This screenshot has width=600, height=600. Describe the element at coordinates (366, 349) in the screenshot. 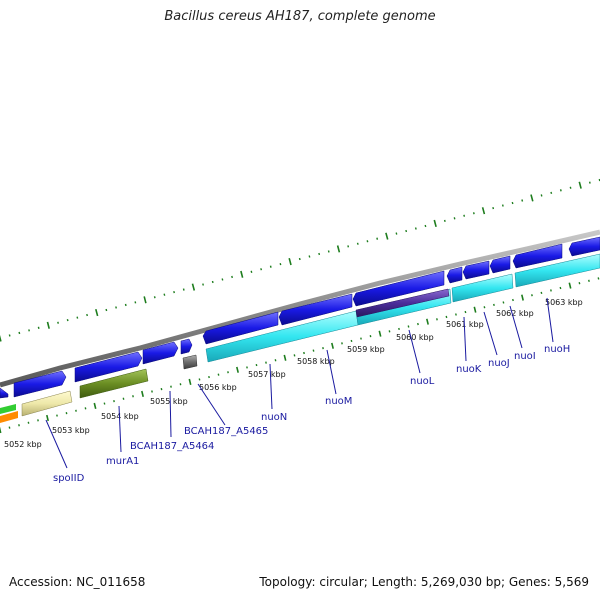

I see `kbp-label: 5059 kbp` at that location.